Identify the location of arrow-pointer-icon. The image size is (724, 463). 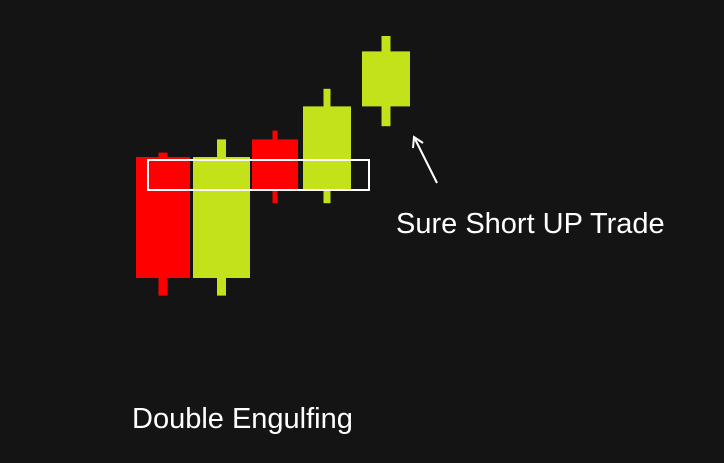
(426, 161).